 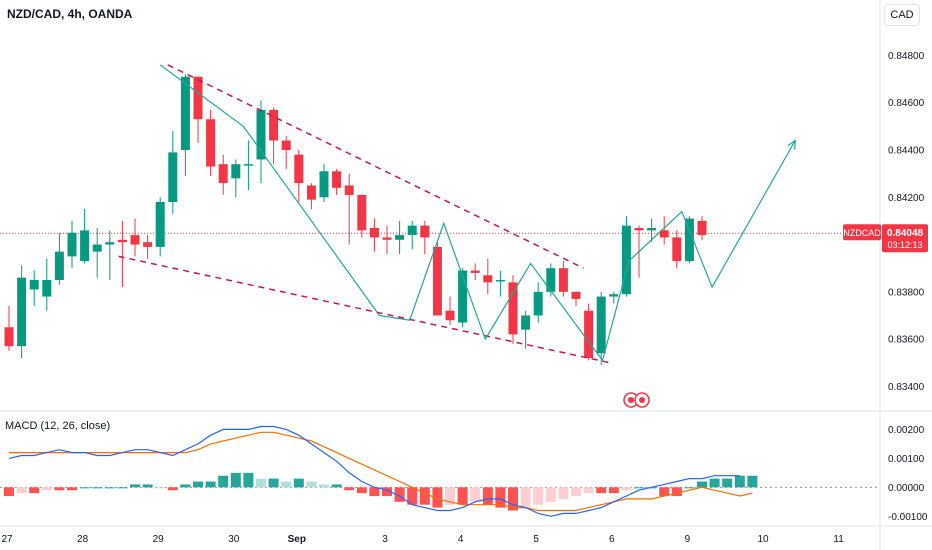 What do you see at coordinates (70, 14) in the screenshot?
I see `chart-title: NZD/CAD, 4h, OANDA` at bounding box center [70, 14].